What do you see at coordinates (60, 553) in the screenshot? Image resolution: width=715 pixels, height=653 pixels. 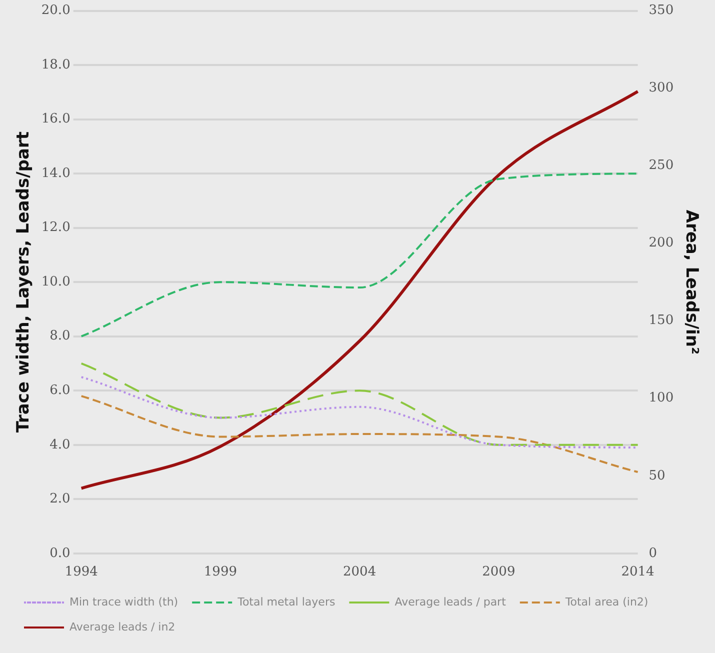 I see `y-tick-label: 0.0` at bounding box center [60, 553].